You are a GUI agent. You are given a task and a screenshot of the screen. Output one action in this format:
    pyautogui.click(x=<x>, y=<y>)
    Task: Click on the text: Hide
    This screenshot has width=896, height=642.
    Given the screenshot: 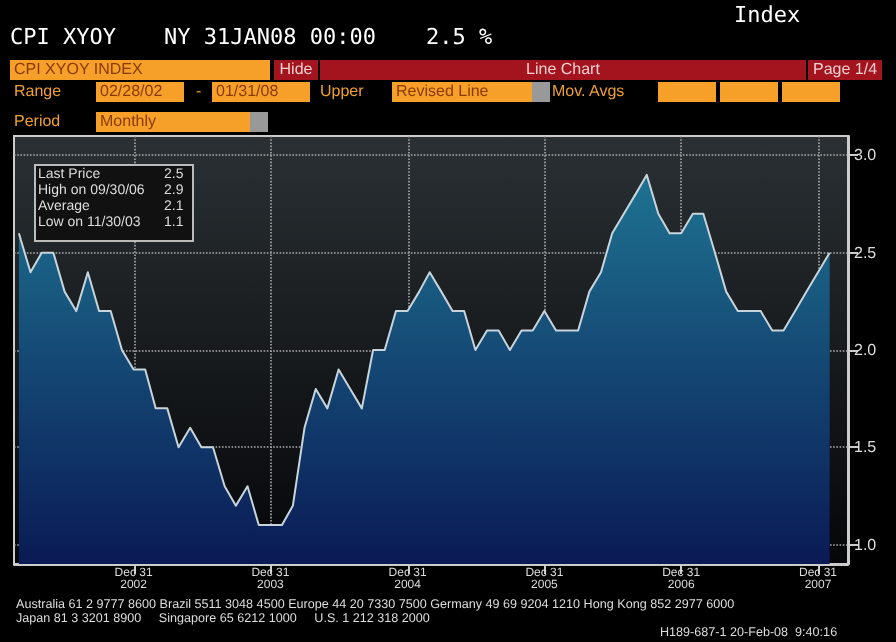 What is the action you would take?
    pyautogui.click(x=296, y=70)
    